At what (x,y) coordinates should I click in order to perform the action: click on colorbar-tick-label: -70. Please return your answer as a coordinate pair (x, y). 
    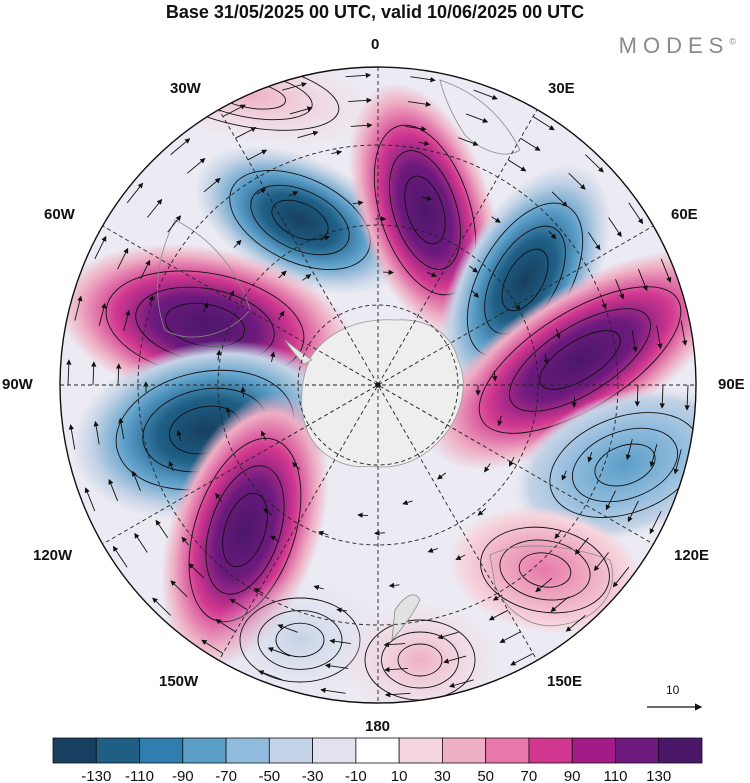
    Looking at the image, I should click on (226, 775).